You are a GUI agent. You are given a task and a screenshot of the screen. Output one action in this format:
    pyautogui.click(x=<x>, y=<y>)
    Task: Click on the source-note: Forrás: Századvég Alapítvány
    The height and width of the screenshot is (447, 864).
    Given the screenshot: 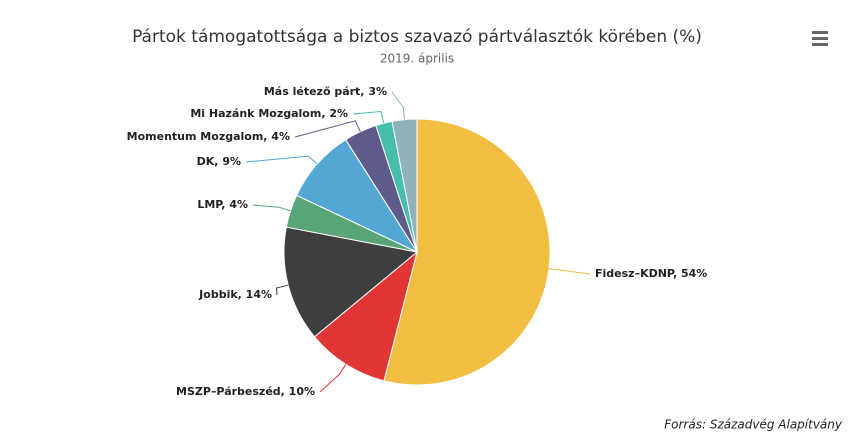 What is the action you would take?
    pyautogui.click(x=753, y=425)
    